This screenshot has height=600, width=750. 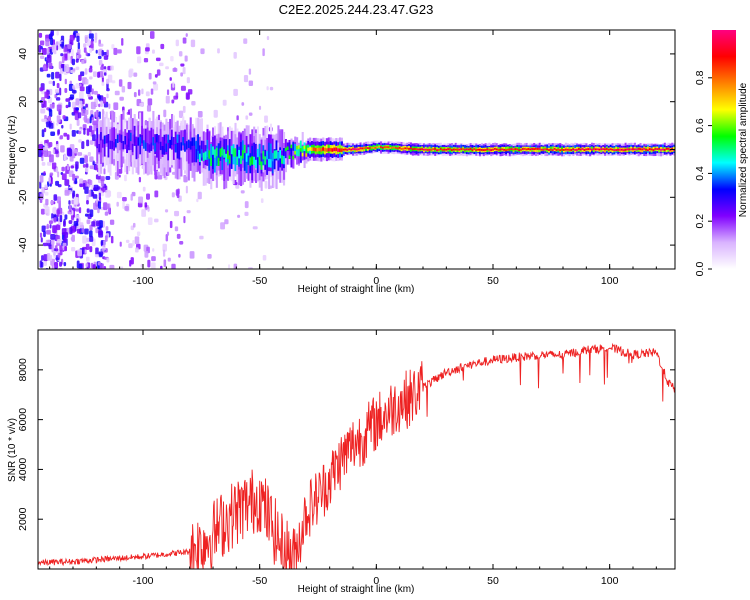 What do you see at coordinates (356, 589) in the screenshot?
I see `snr-x-label: Height of straight line (km)` at bounding box center [356, 589].